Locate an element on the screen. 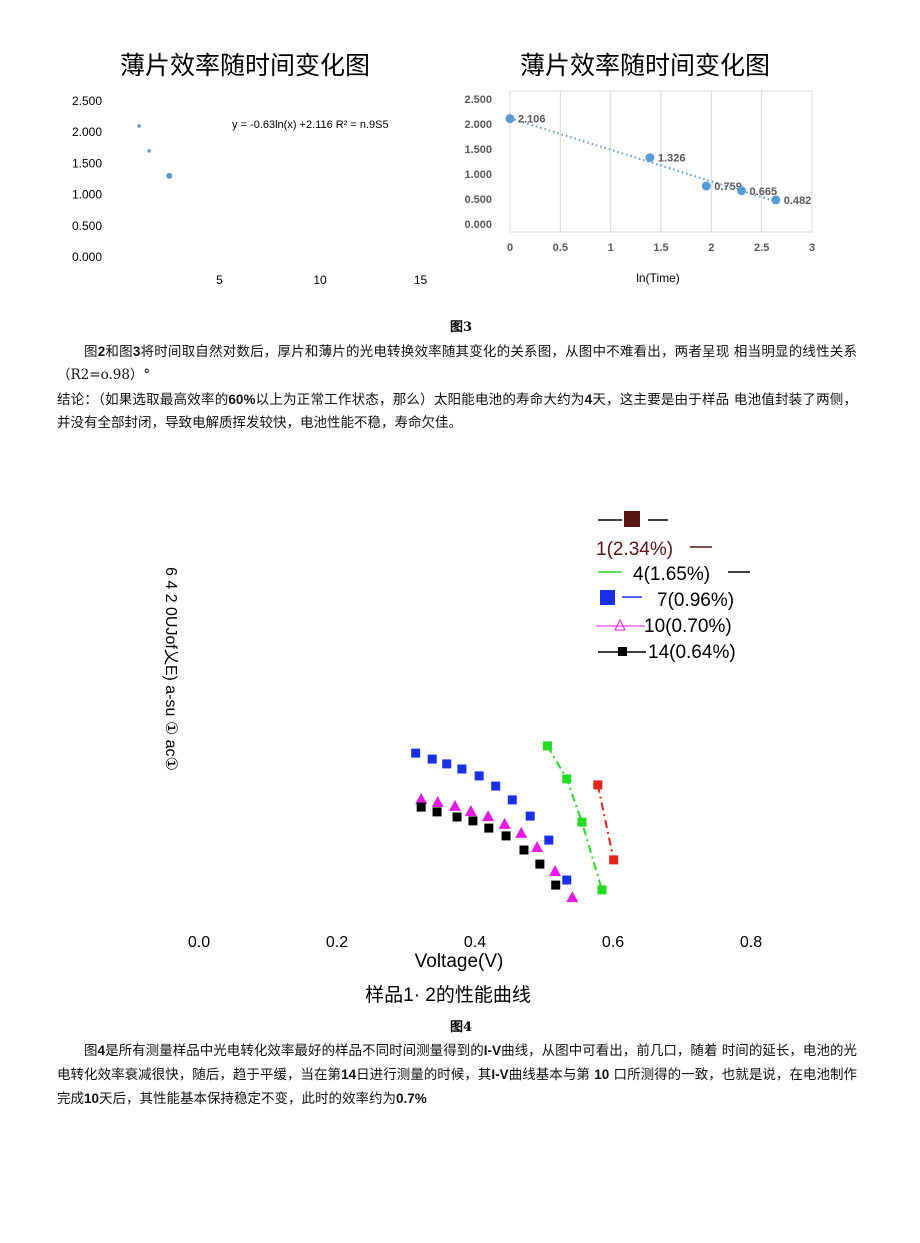 Image resolution: width=920 pixels, height=1243 pixels. text-run: 14 is located at coordinates (349, 1074).